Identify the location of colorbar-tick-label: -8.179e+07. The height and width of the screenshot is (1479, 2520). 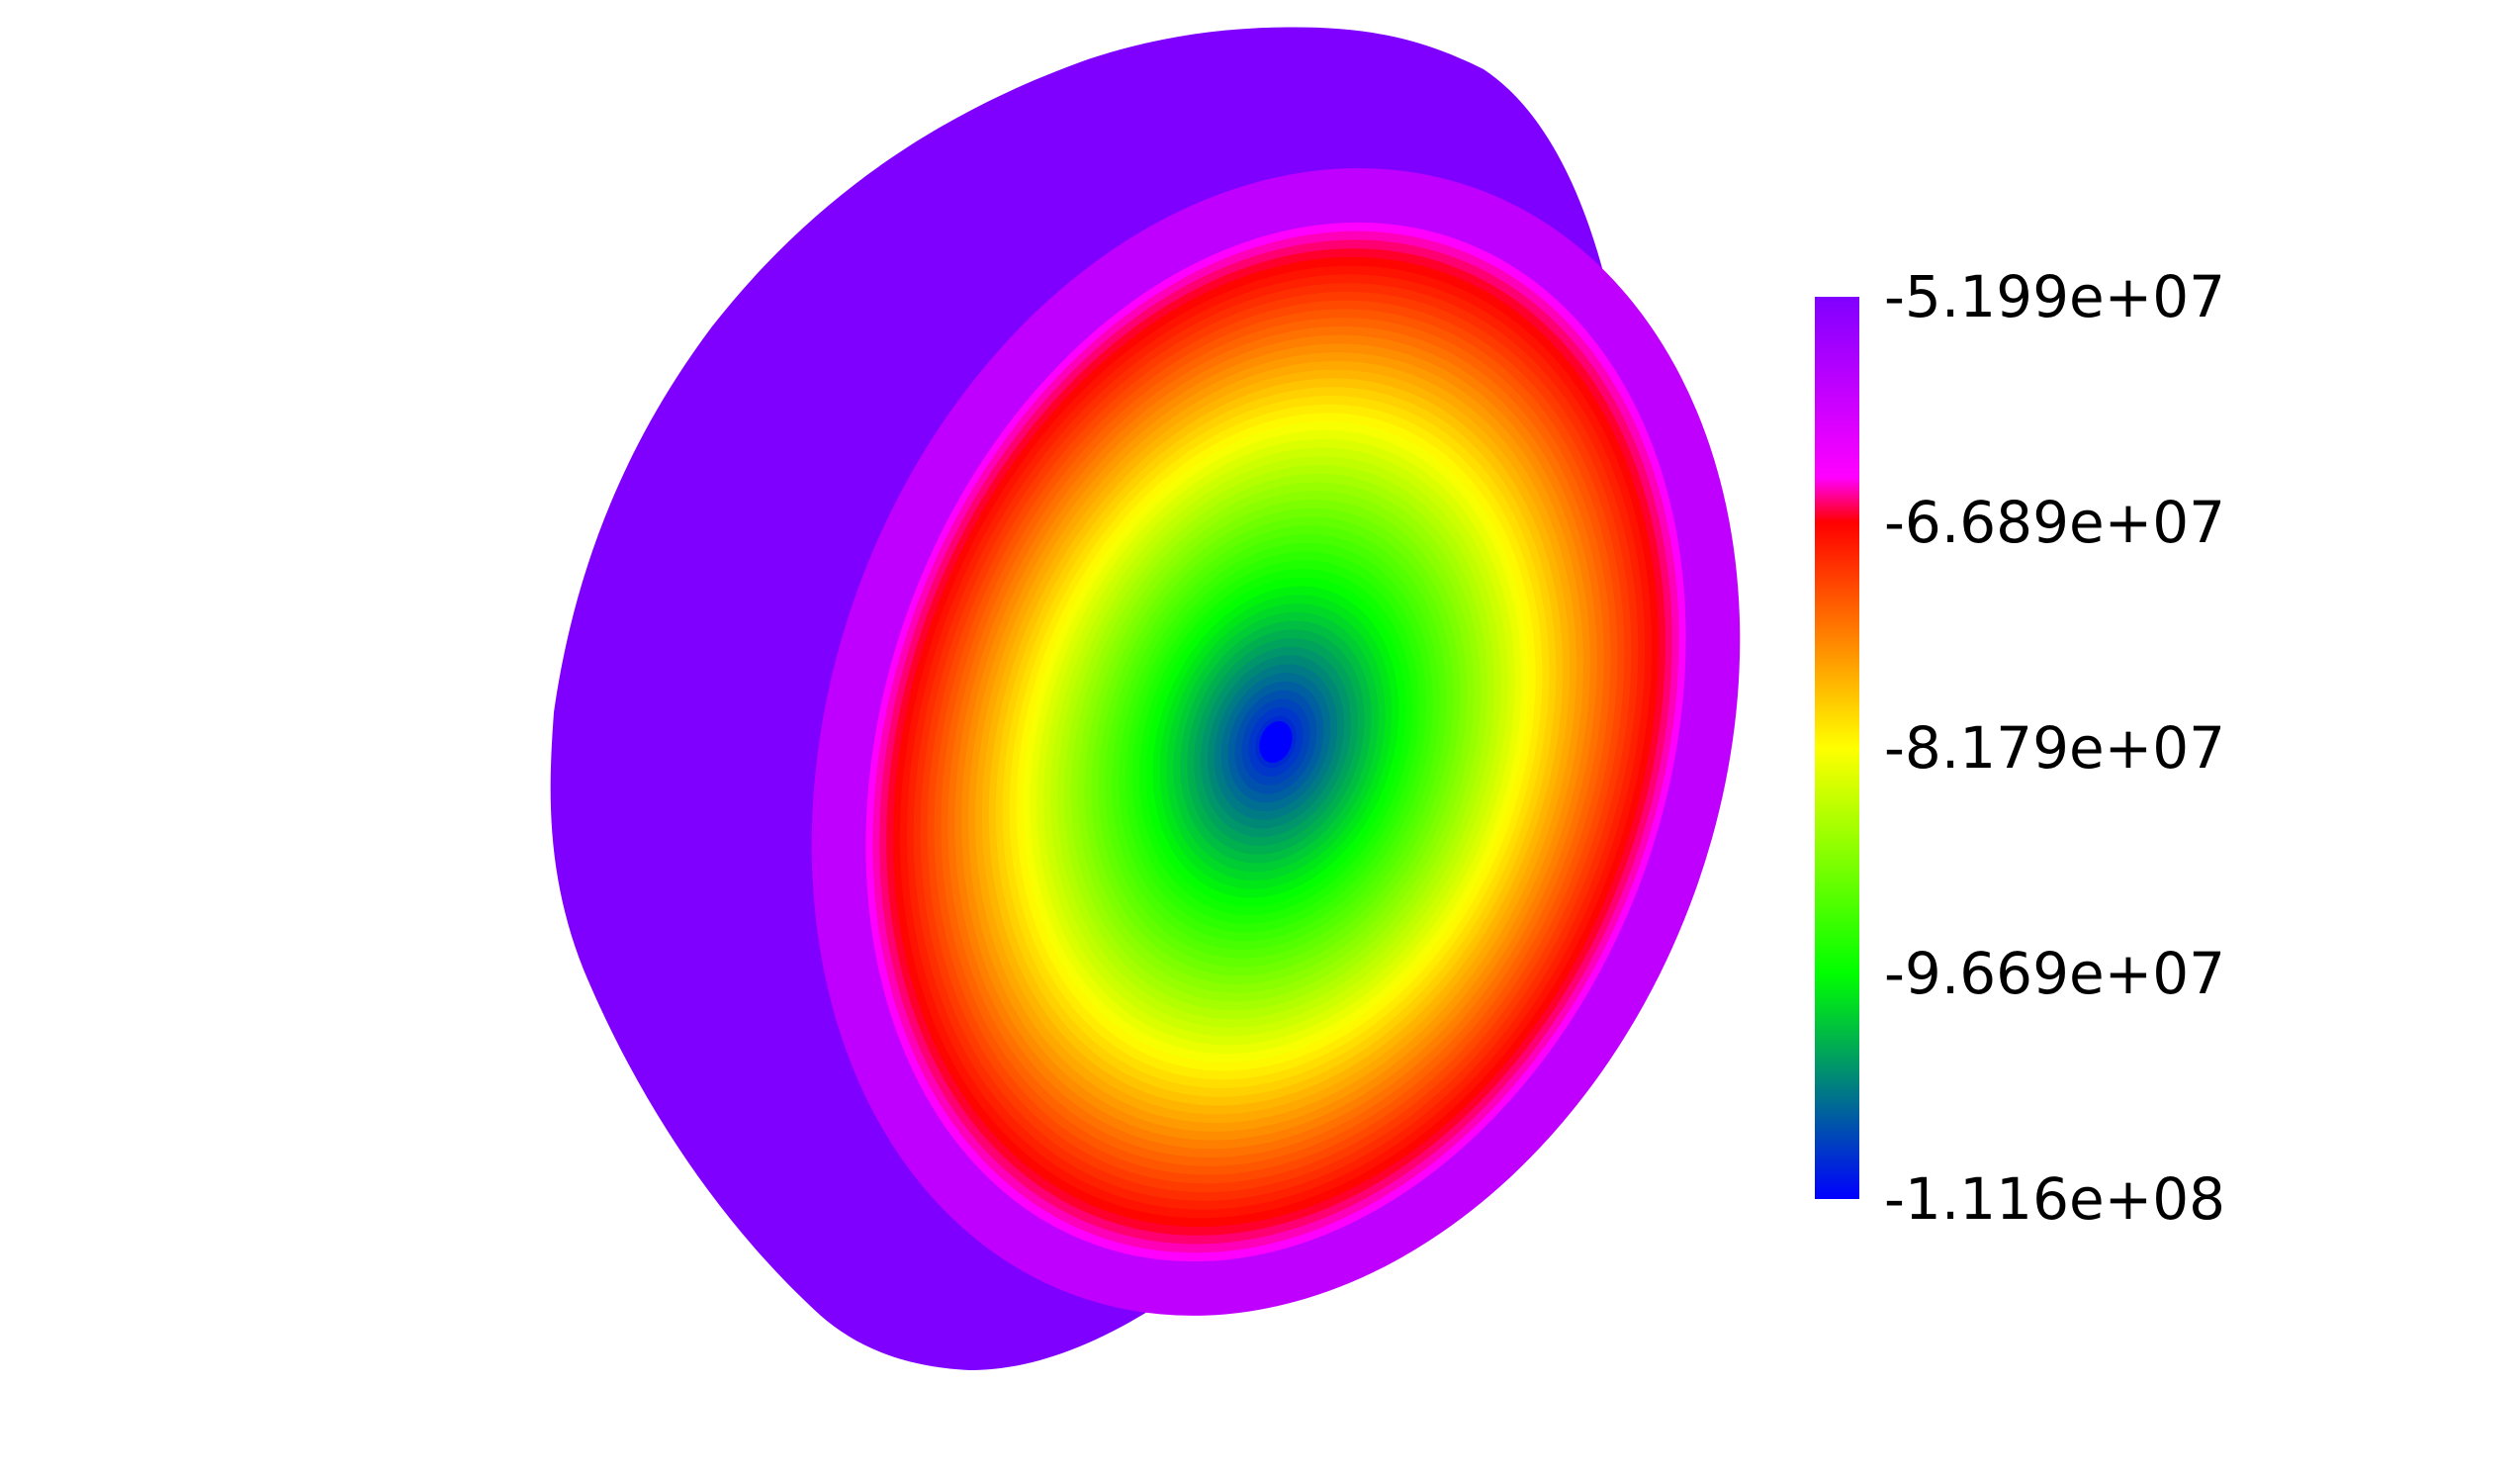
(2055, 747).